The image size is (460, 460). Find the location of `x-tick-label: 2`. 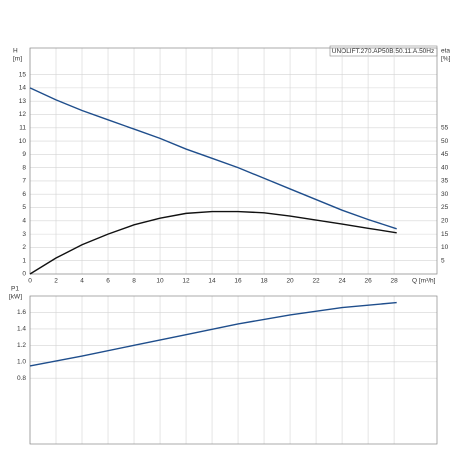

x-tick-label: 2 is located at coordinates (56, 281).